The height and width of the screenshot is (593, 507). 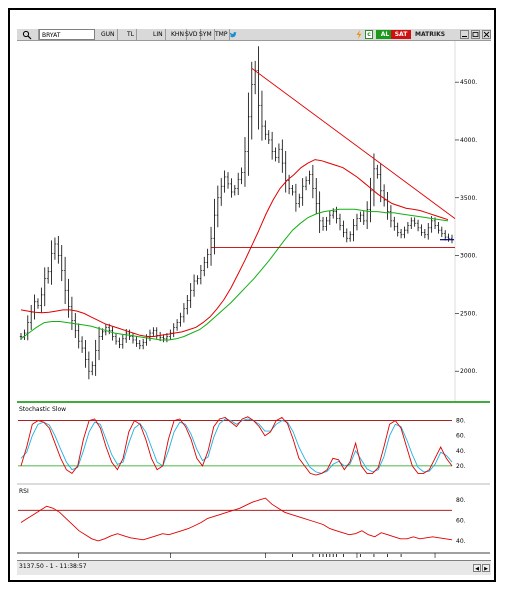 What do you see at coordinates (461, 541) in the screenshot?
I see `rsi-tick-label: 40.` at bounding box center [461, 541].